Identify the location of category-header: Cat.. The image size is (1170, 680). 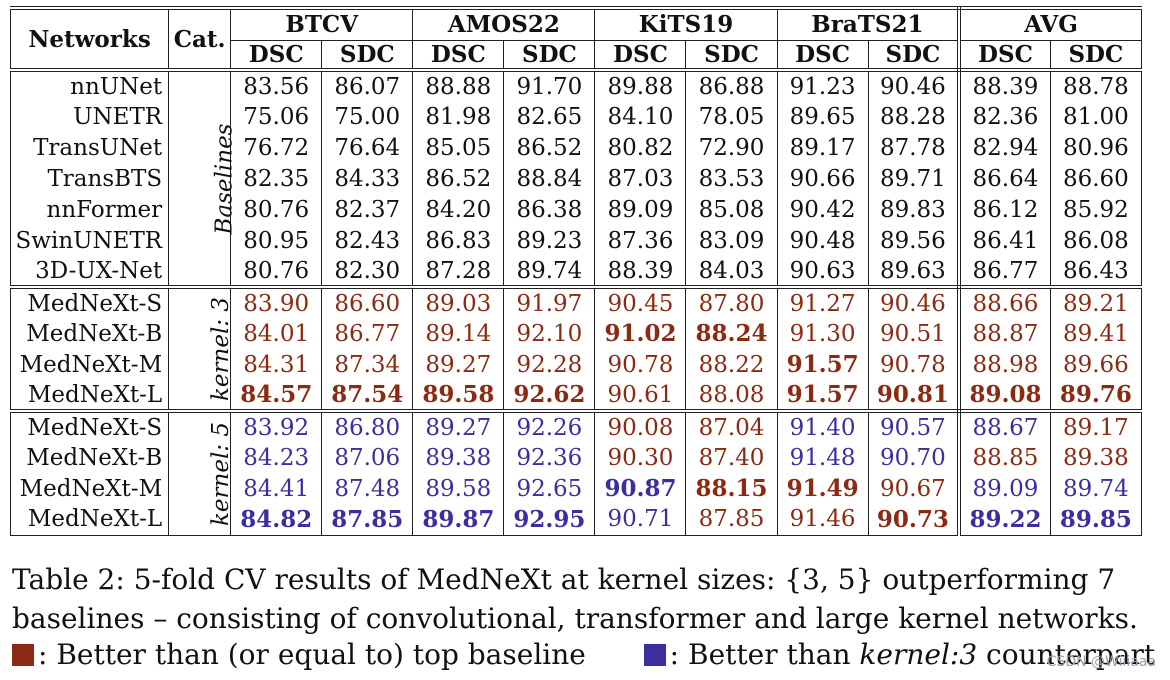
(200, 39).